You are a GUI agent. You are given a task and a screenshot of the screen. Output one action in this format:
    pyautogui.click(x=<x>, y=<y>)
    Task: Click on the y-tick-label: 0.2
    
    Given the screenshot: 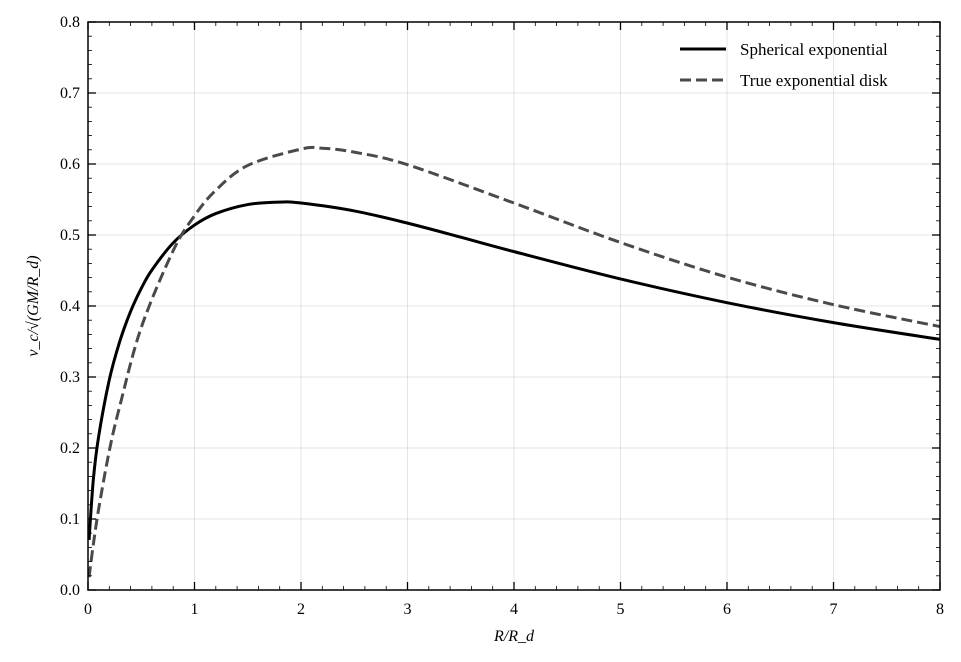 What is the action you would take?
    pyautogui.click(x=70, y=448)
    